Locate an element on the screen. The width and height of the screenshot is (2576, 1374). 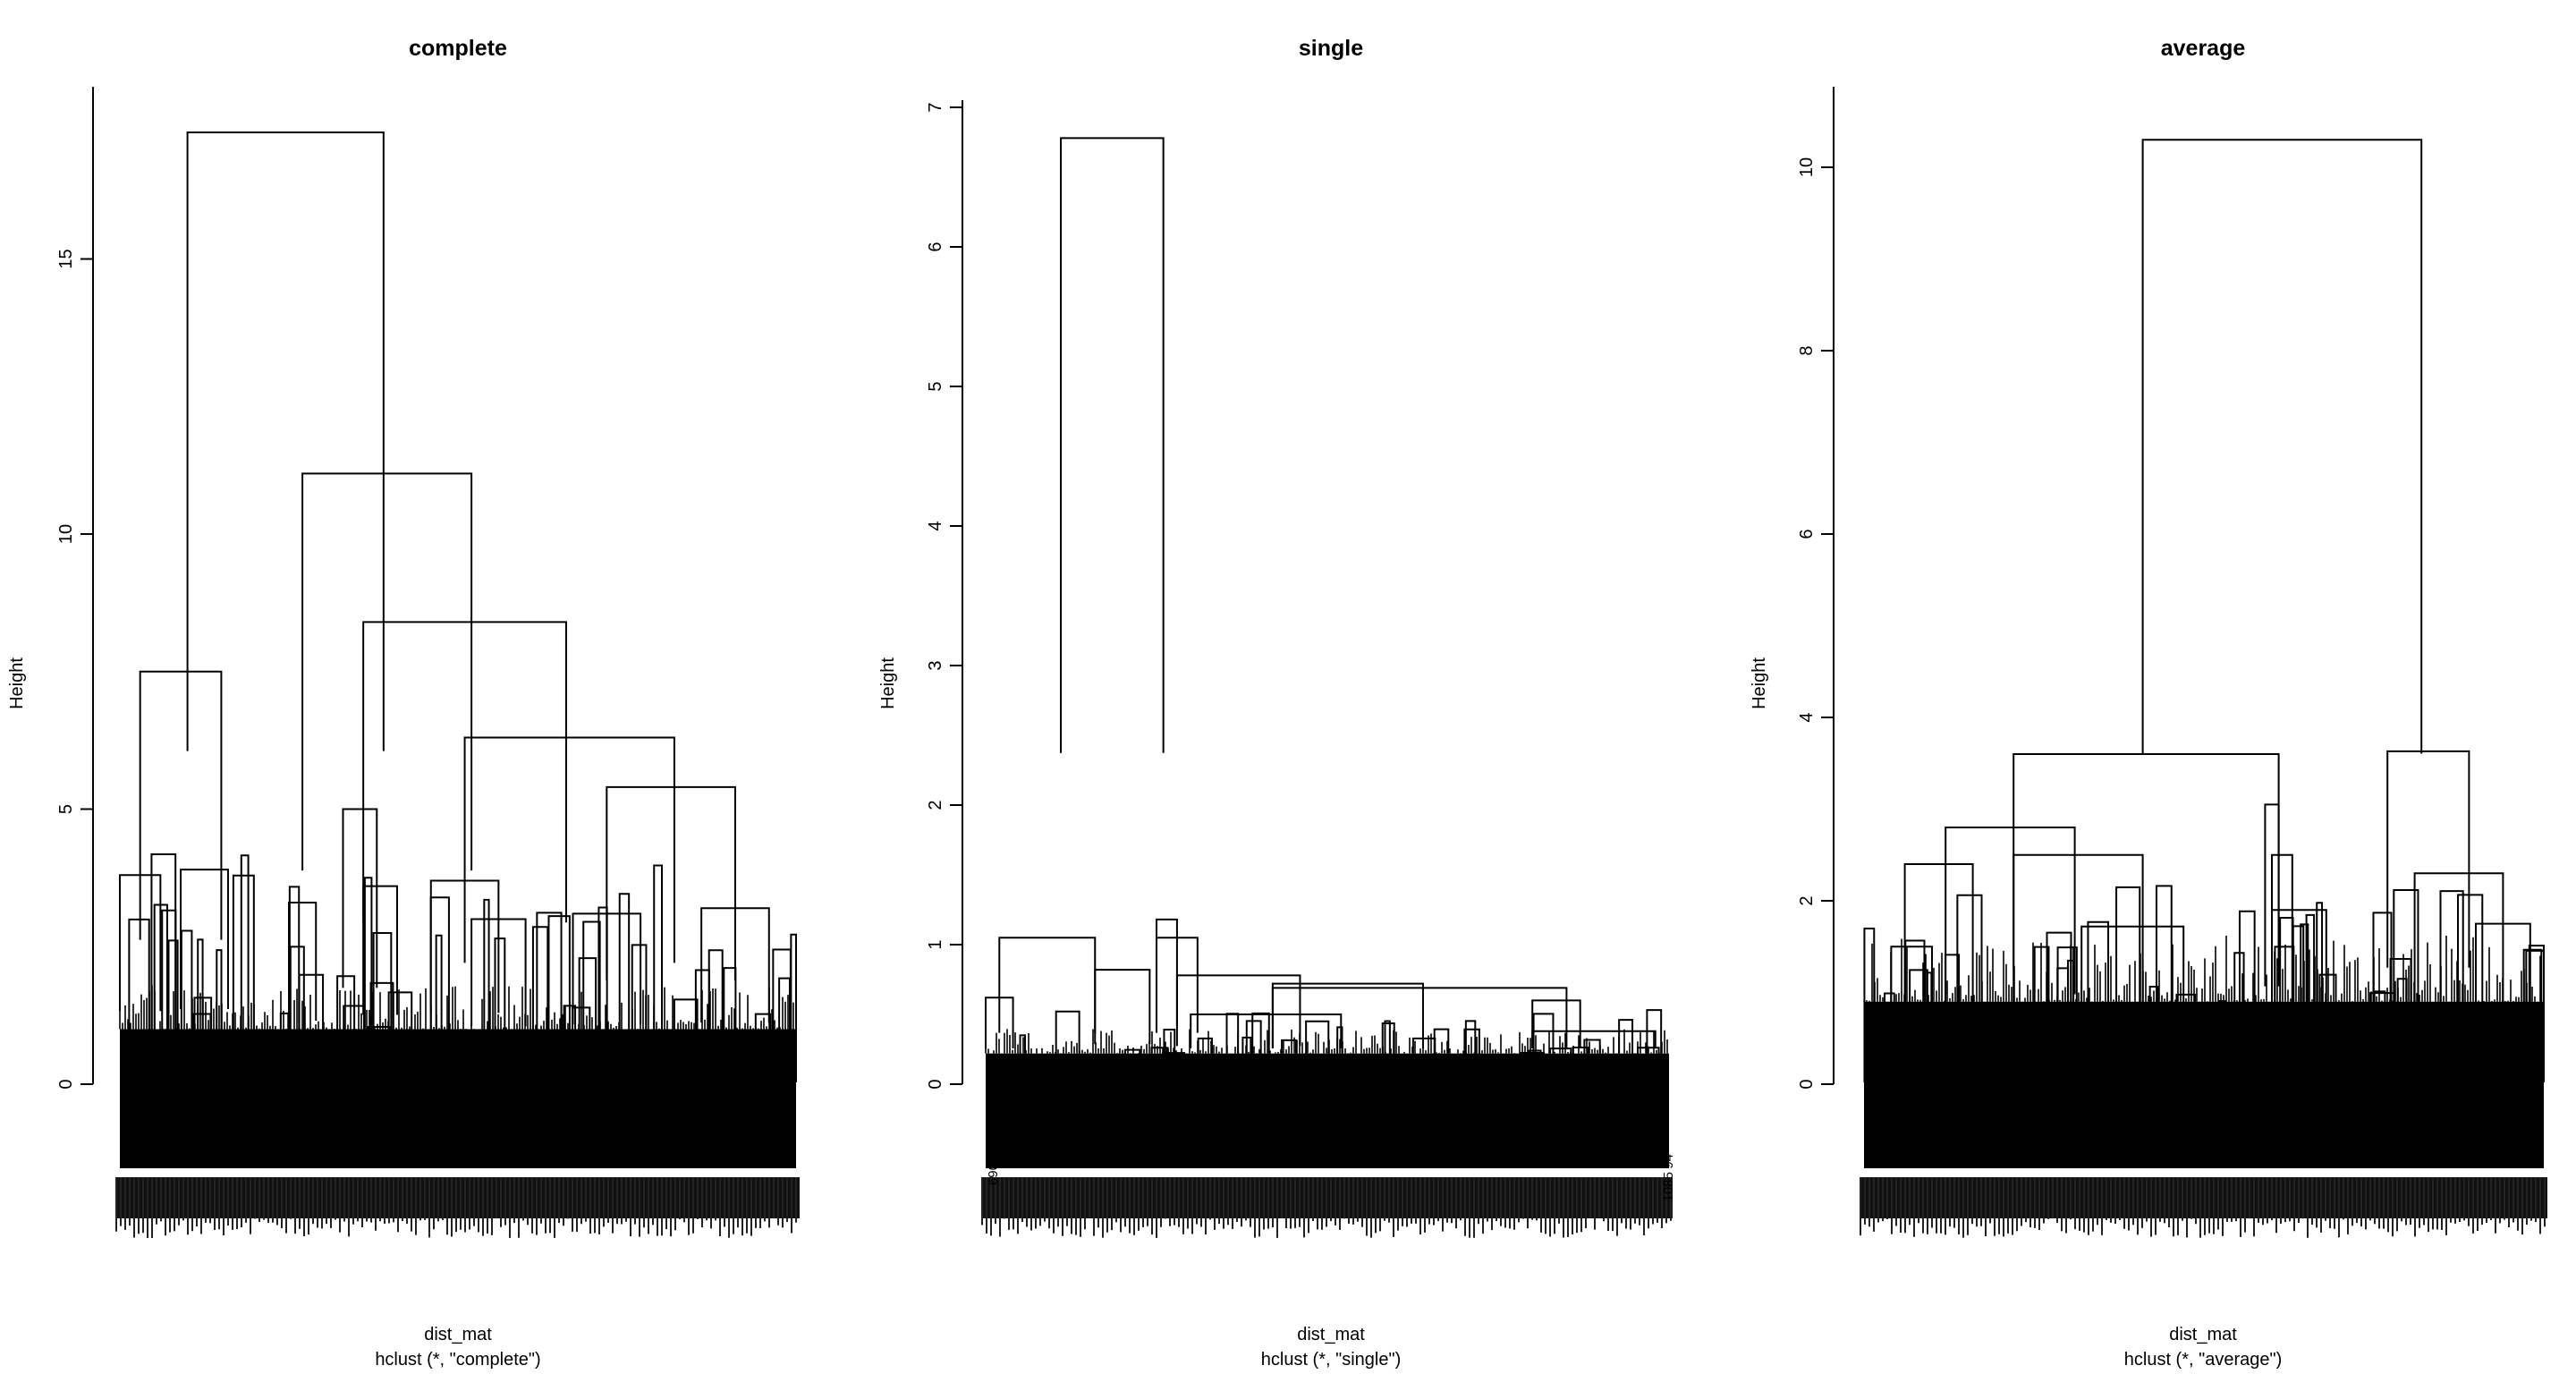
leaf-label: 661 is located at coordinates (993, 1120).